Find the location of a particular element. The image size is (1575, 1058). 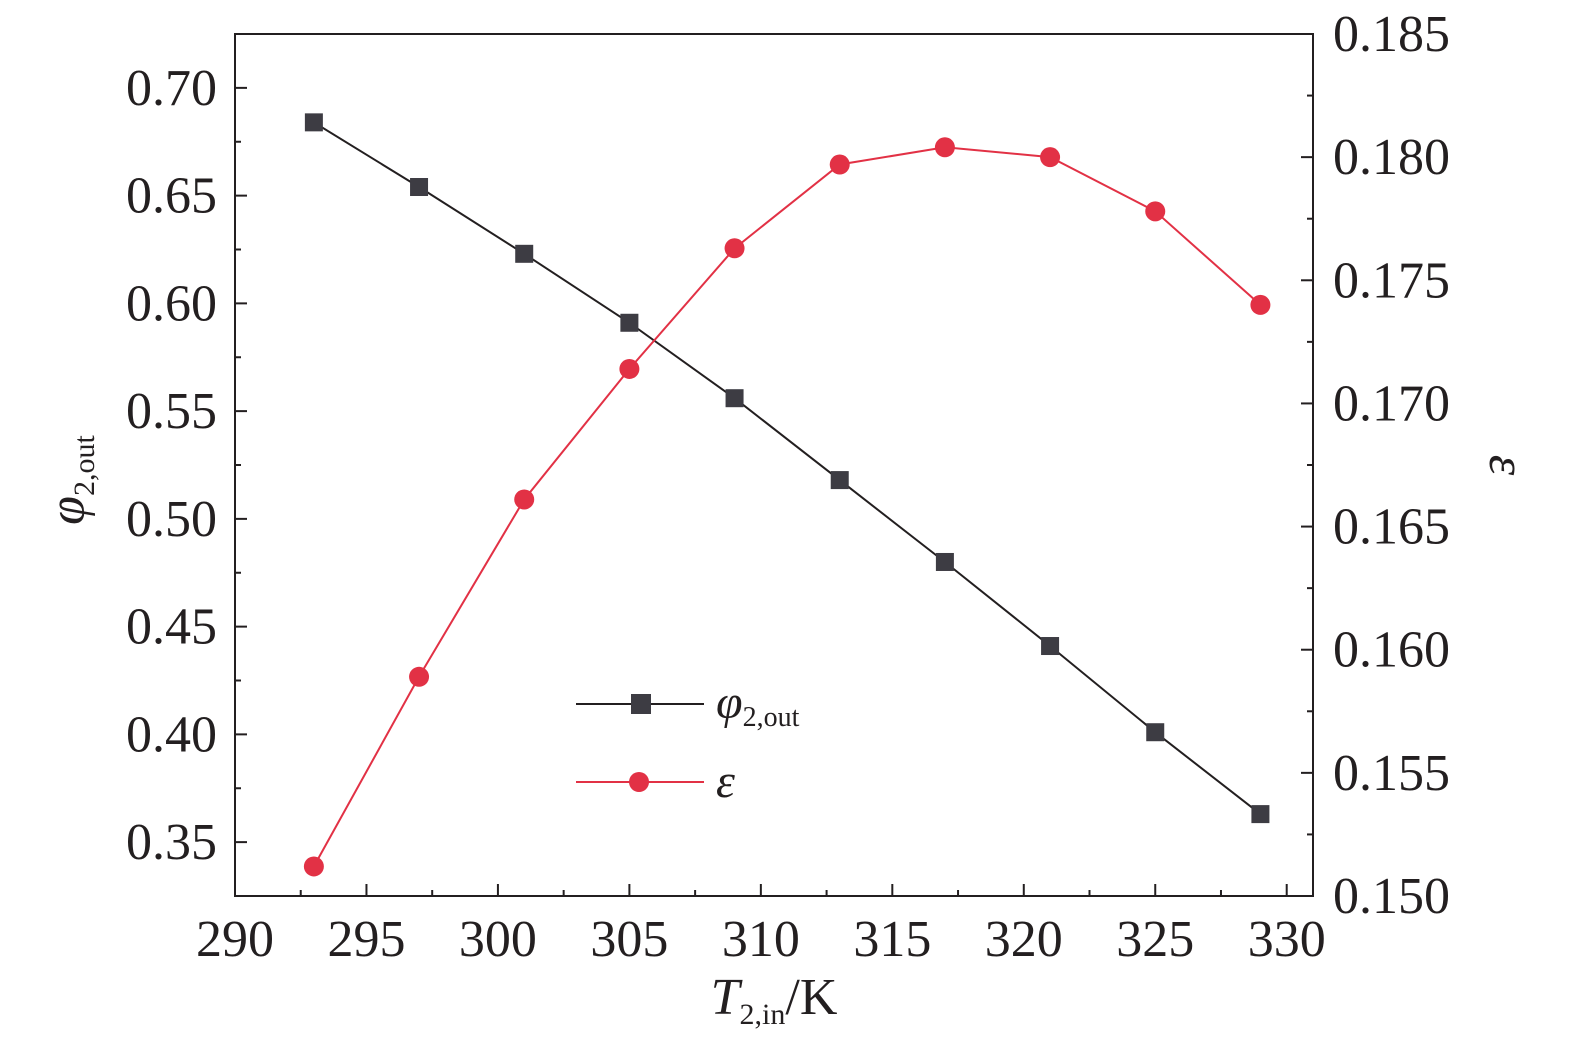

x-tick-label: 315 is located at coordinates (892, 939).